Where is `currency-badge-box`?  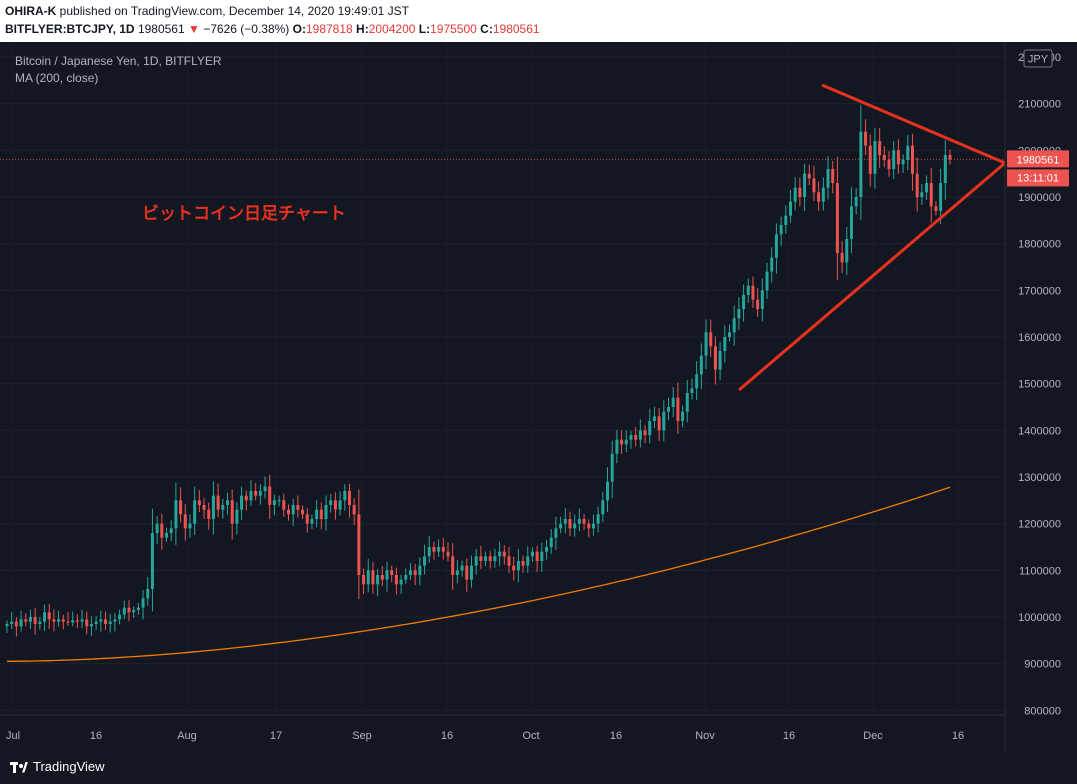 currency-badge-box is located at coordinates (1038, 58).